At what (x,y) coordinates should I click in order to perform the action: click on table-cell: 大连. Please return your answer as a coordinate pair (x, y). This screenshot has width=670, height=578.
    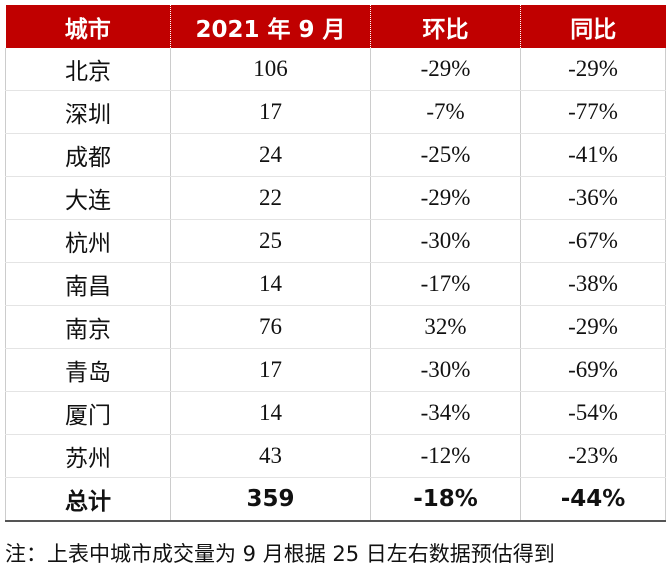
    Looking at the image, I should click on (88, 198).